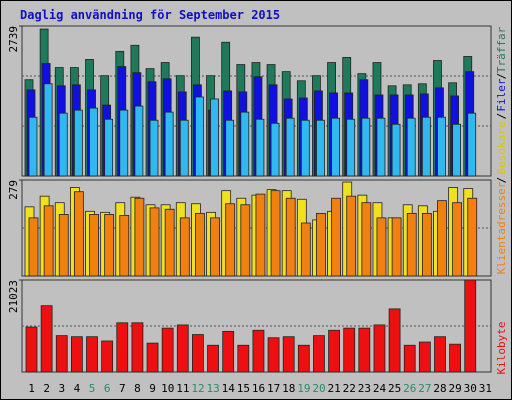  What do you see at coordinates (258, 388) in the screenshot?
I see `x-tick-label: 16` at bounding box center [258, 388].